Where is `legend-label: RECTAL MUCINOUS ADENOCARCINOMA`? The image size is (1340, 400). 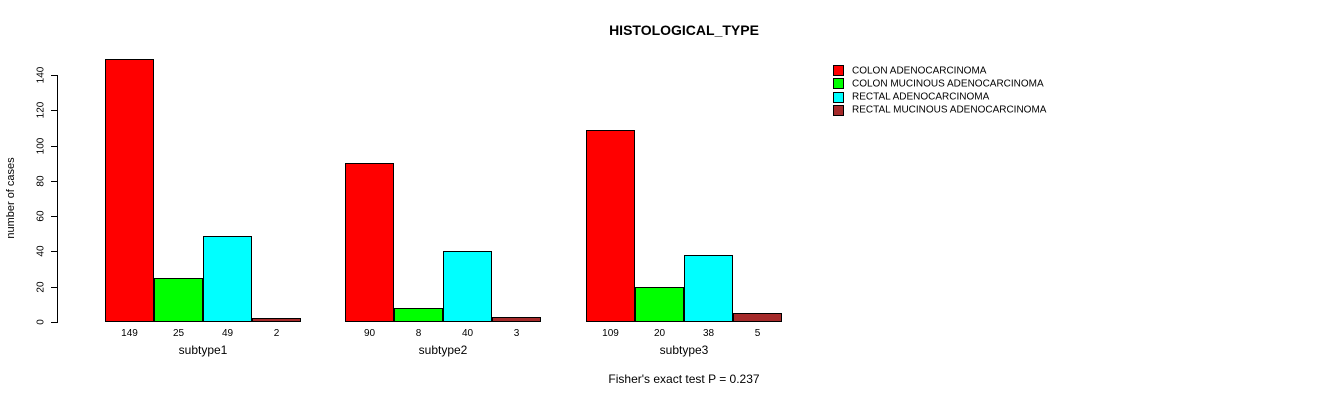 legend-label: RECTAL MUCINOUS ADENOCARCINOMA is located at coordinates (949, 110).